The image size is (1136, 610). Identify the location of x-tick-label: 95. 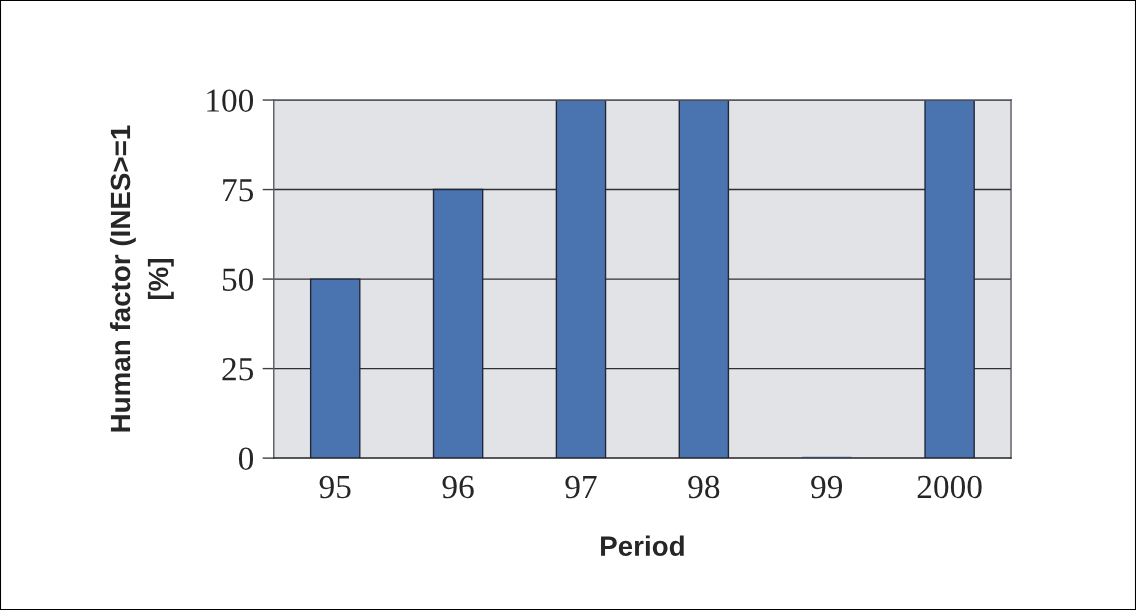
(335, 487).